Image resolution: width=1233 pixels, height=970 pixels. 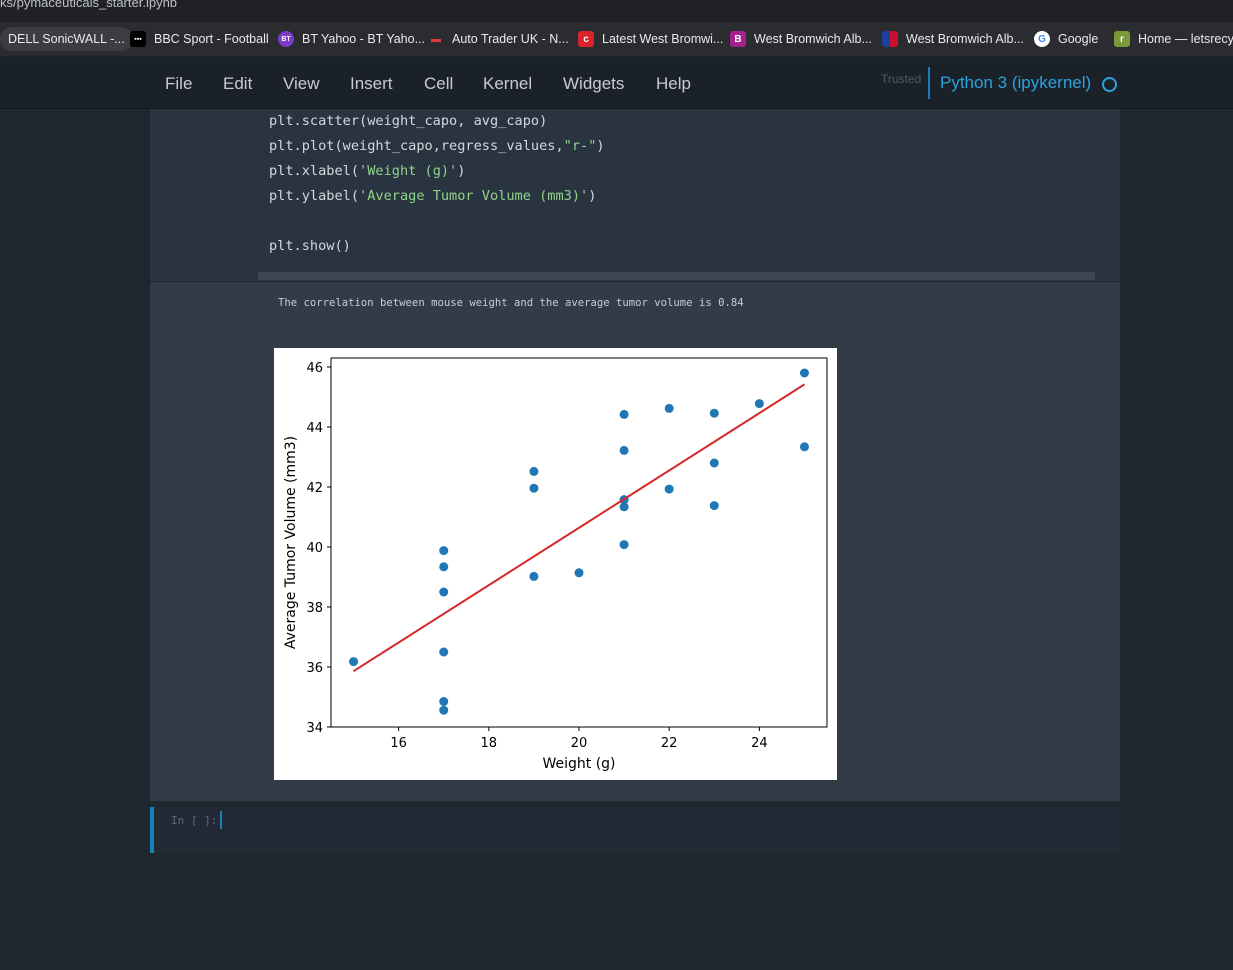 What do you see at coordinates (179, 83) in the screenshot?
I see `menu-file: File` at bounding box center [179, 83].